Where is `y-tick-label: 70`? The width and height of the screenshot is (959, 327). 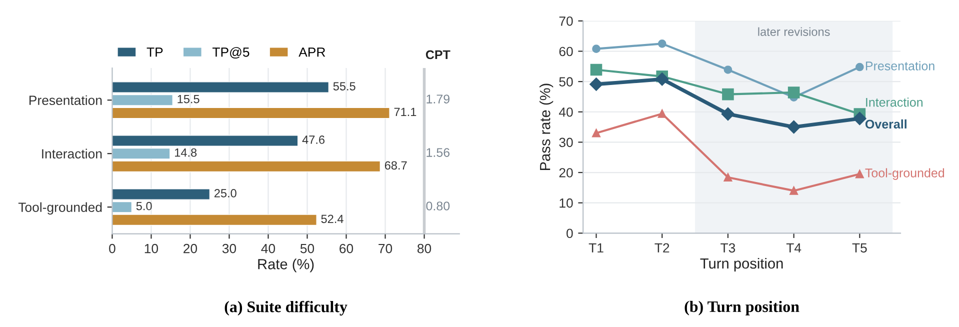 y-tick-label: 70 is located at coordinates (566, 21).